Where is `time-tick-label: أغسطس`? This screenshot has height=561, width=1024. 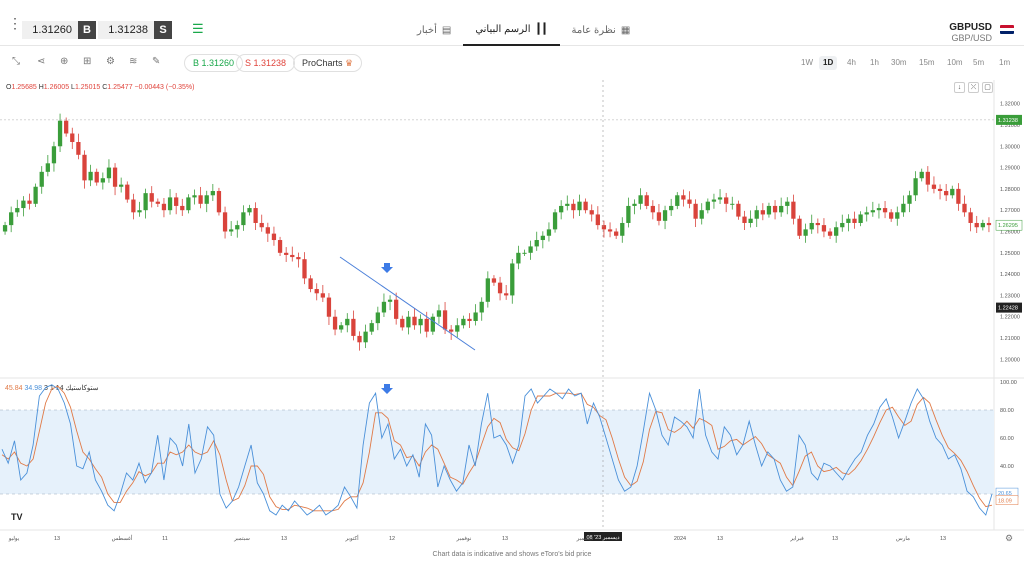
time-tick-label: أغسطس is located at coordinates (122, 537).